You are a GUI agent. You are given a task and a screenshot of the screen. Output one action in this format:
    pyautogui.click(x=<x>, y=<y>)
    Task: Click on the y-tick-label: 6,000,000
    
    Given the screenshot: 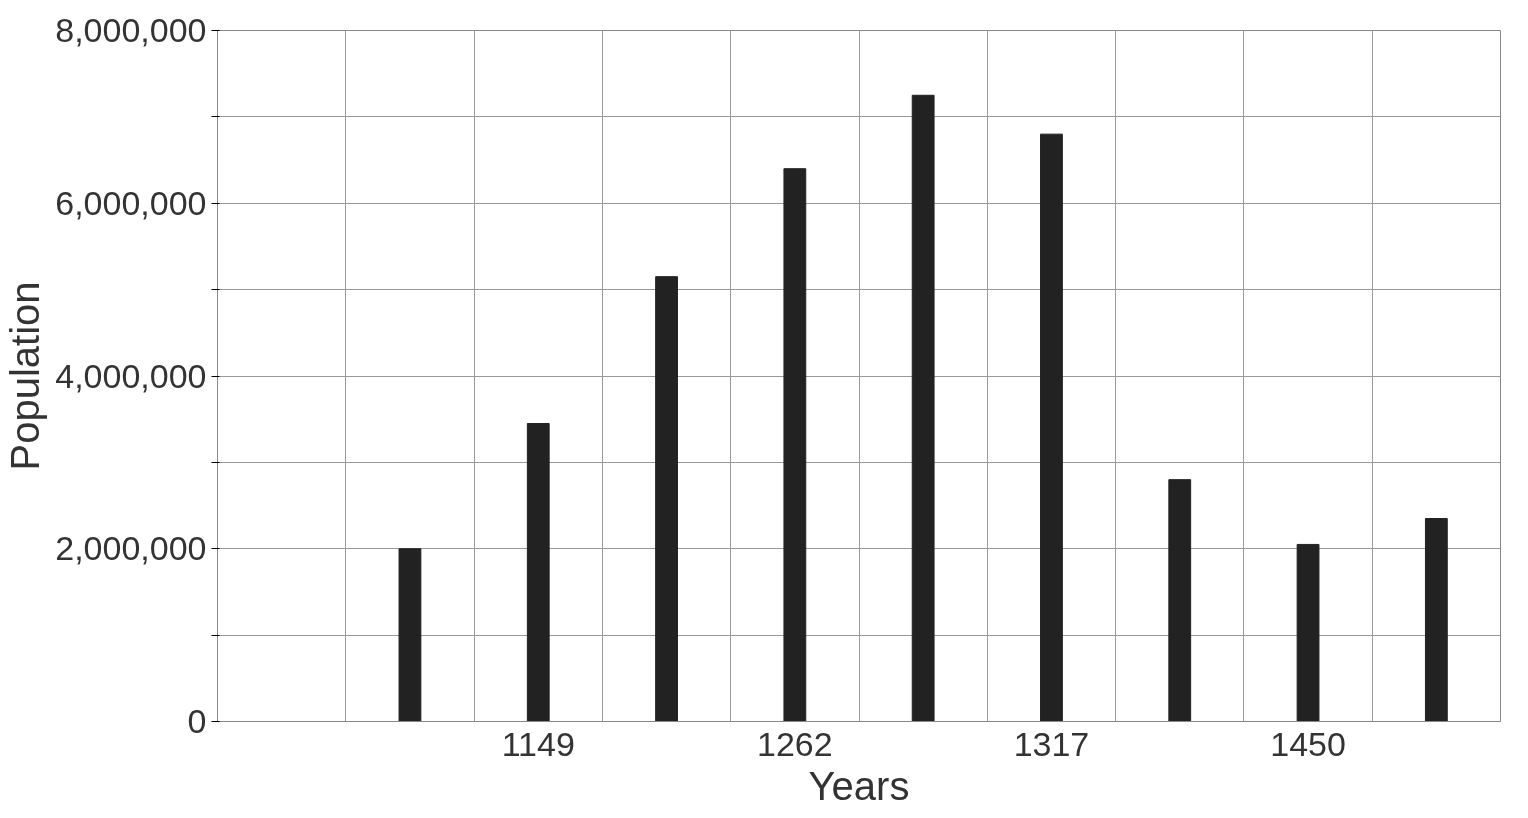 What is the action you would take?
    pyautogui.click(x=131, y=202)
    